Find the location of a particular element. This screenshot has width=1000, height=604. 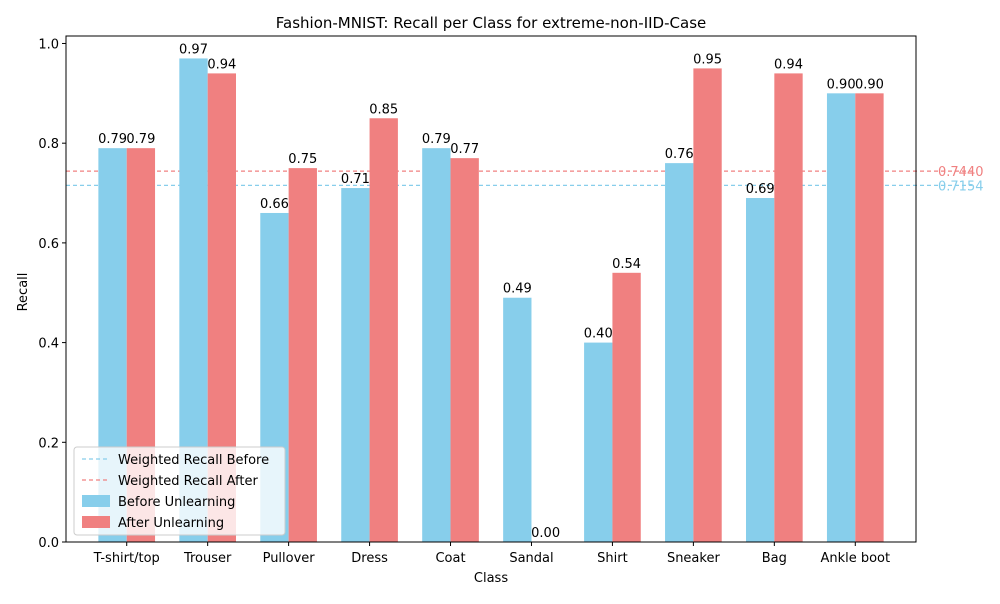

legend-label: Weighted Recall Before is located at coordinates (193, 460).